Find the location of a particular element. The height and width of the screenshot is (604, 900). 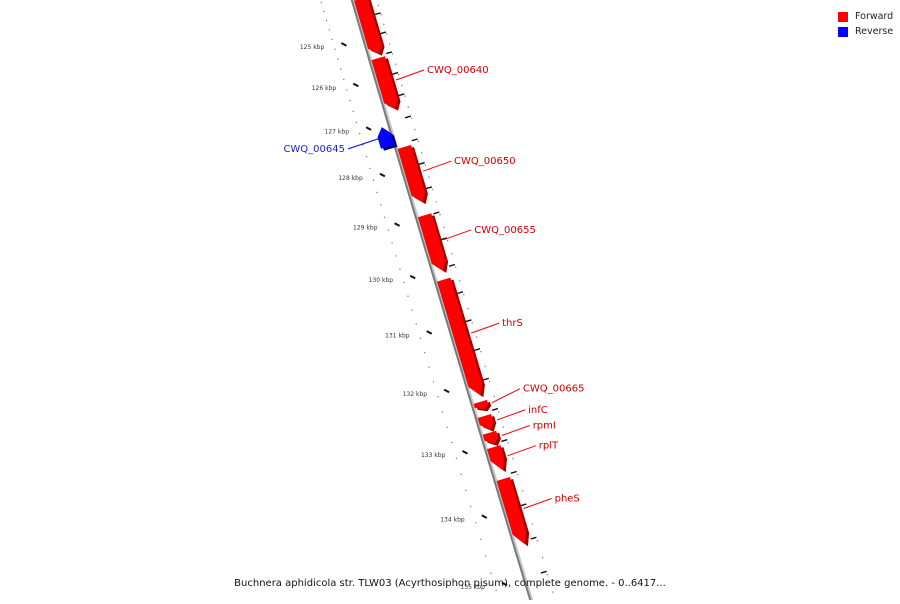

gene-feature-infC is located at coordinates (485, 422).